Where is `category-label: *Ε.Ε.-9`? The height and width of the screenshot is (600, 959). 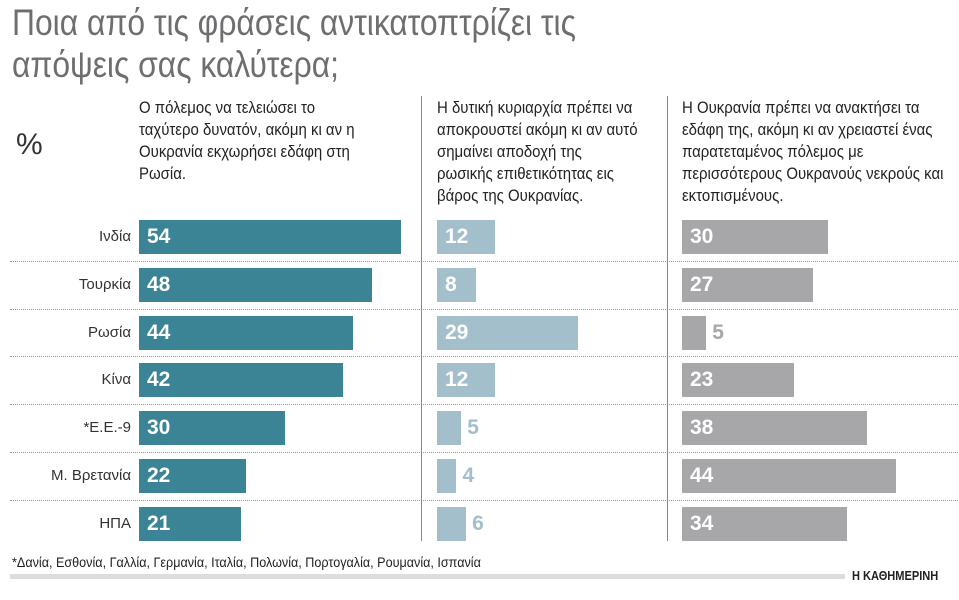 category-label: *Ε.Ε.-9 is located at coordinates (107, 428).